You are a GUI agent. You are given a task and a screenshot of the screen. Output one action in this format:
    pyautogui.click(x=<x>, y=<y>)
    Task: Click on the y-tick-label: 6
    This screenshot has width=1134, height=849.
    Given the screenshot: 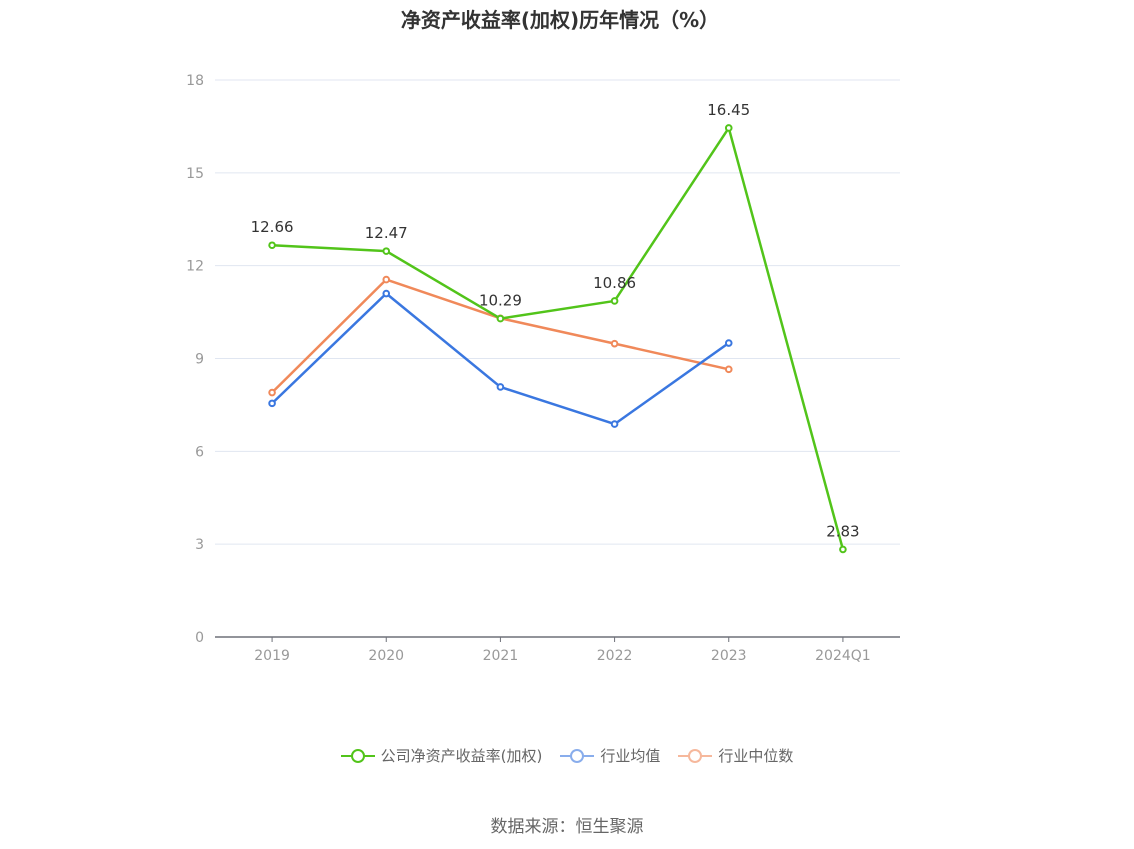 What is the action you would take?
    pyautogui.click(x=199, y=452)
    